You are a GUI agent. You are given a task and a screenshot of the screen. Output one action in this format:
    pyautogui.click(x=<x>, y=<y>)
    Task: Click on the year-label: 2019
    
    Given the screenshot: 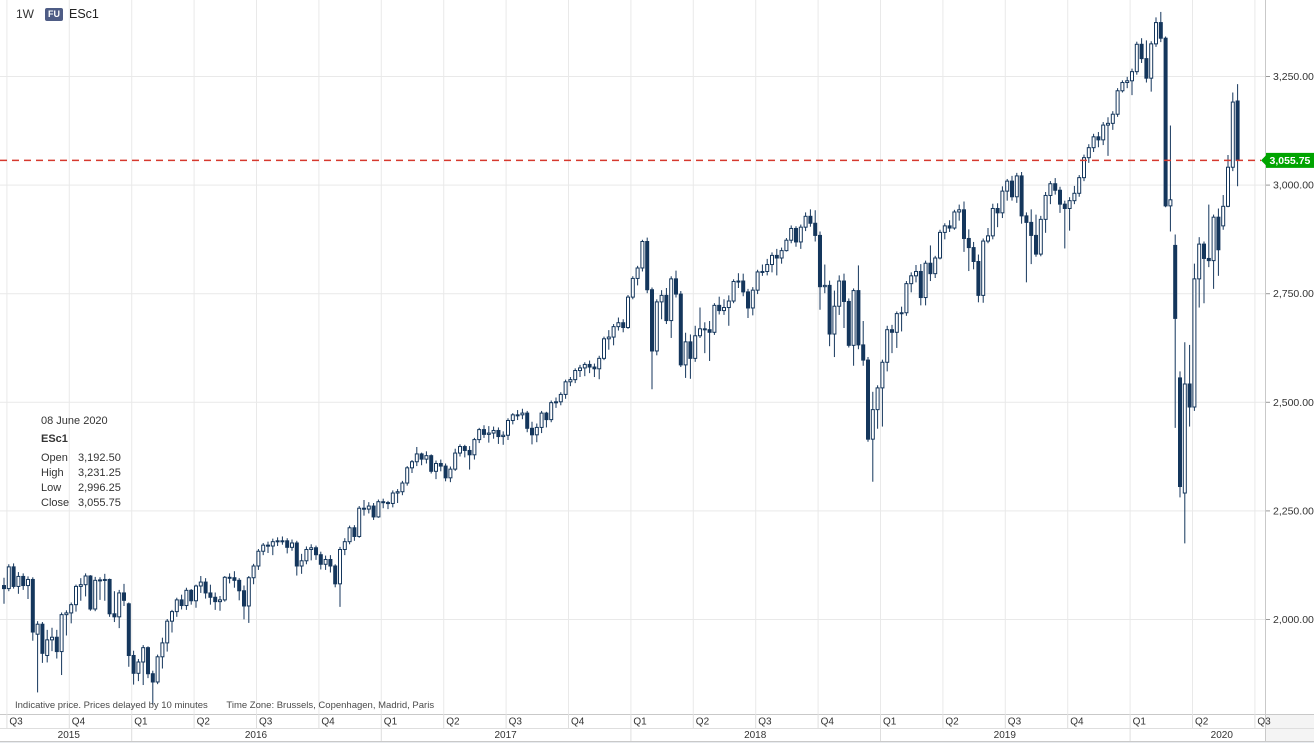 What is the action you would take?
    pyautogui.click(x=1005, y=735)
    